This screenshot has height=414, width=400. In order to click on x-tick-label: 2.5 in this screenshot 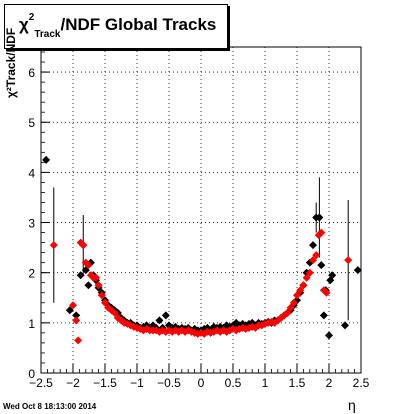, I will do `click(361, 383)`.